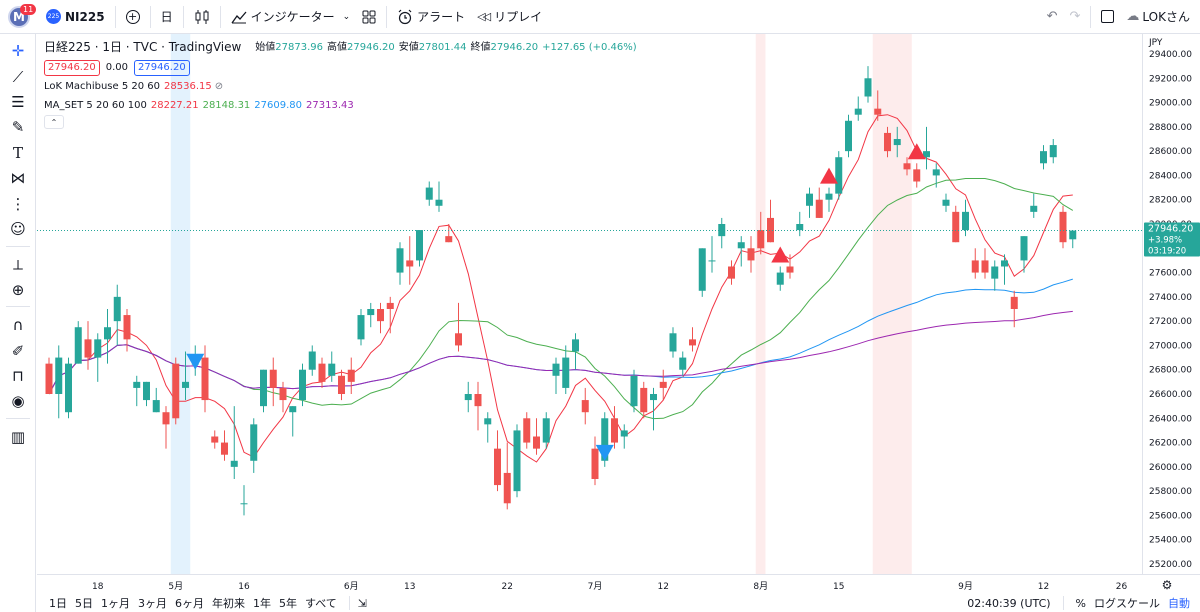 The height and width of the screenshot is (612, 1200). I want to click on last-price-badge, so click(1172, 239).